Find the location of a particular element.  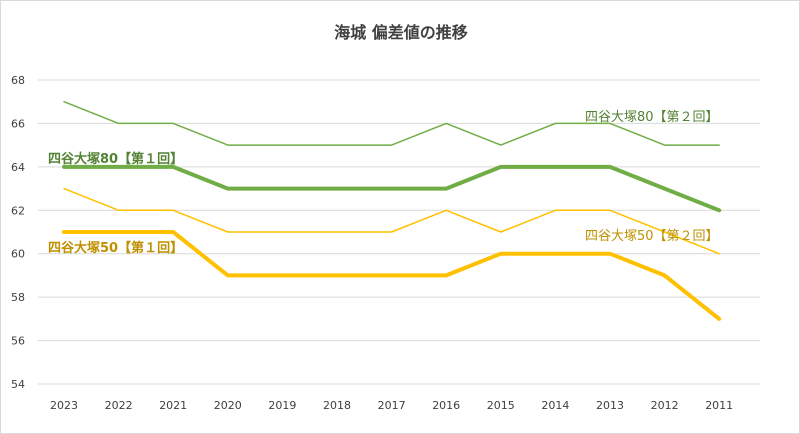

series-label-s80-2: 四谷大塚80【第２回】 is located at coordinates (652, 117).